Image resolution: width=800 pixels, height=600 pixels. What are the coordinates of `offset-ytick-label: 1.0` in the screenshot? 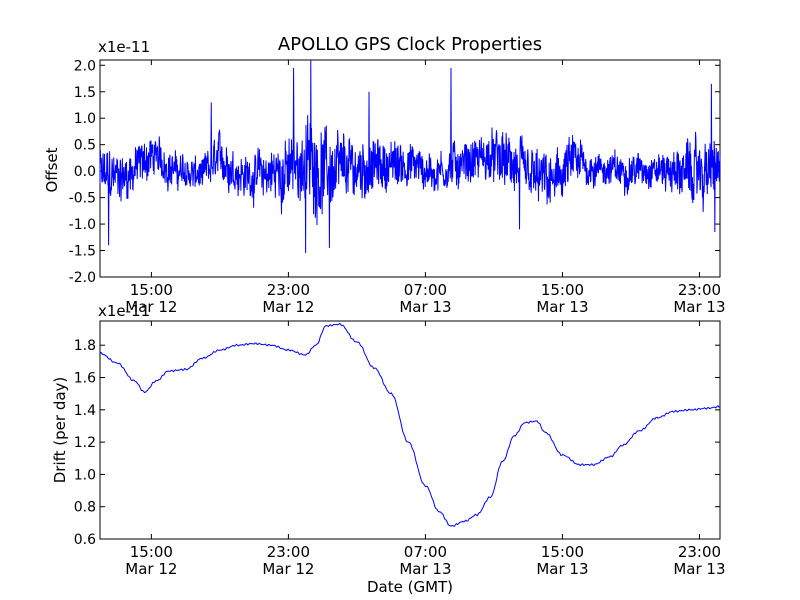 It's located at (85, 119).